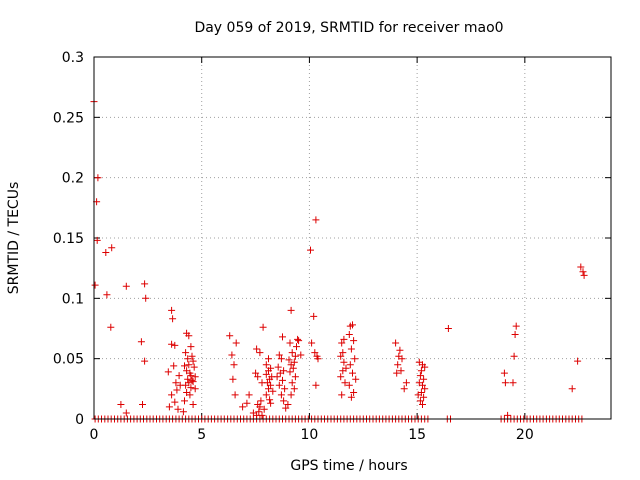 The image size is (640, 480). Describe the element at coordinates (525, 435) in the screenshot. I see `x-tick-label: 20` at that location.